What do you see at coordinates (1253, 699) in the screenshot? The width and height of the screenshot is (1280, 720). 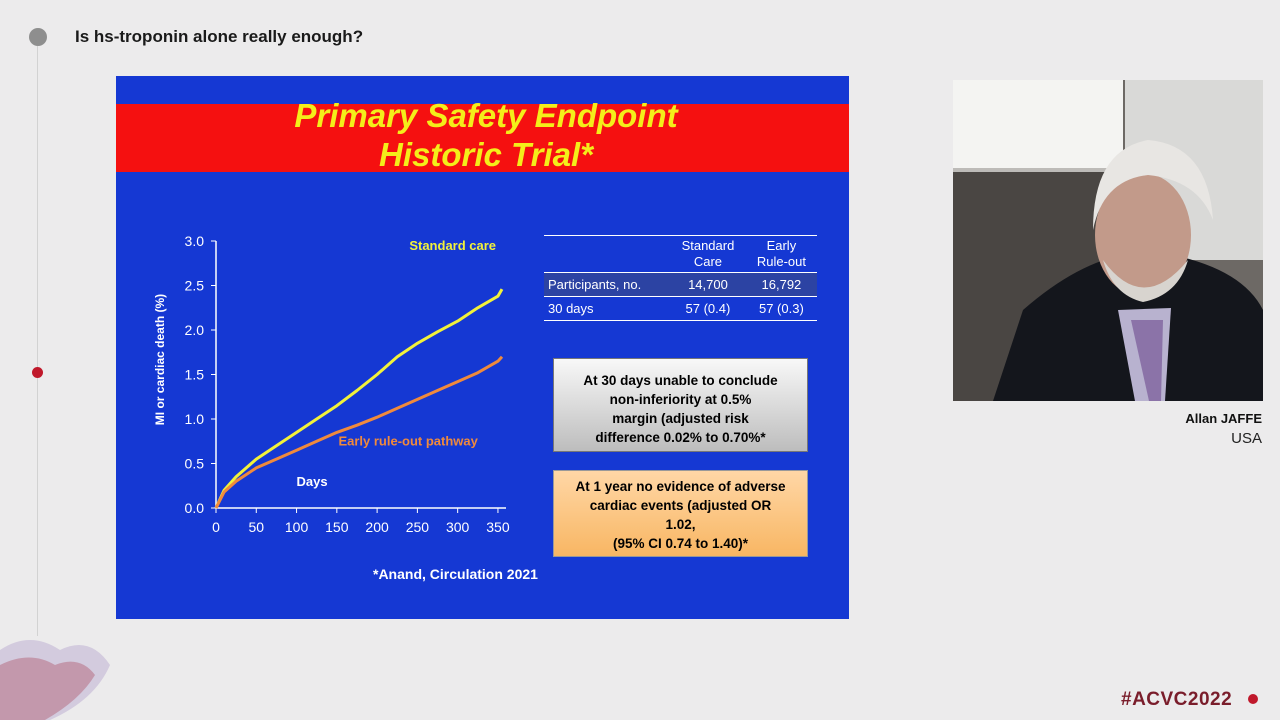 I see `hashtag-dot` at bounding box center [1253, 699].